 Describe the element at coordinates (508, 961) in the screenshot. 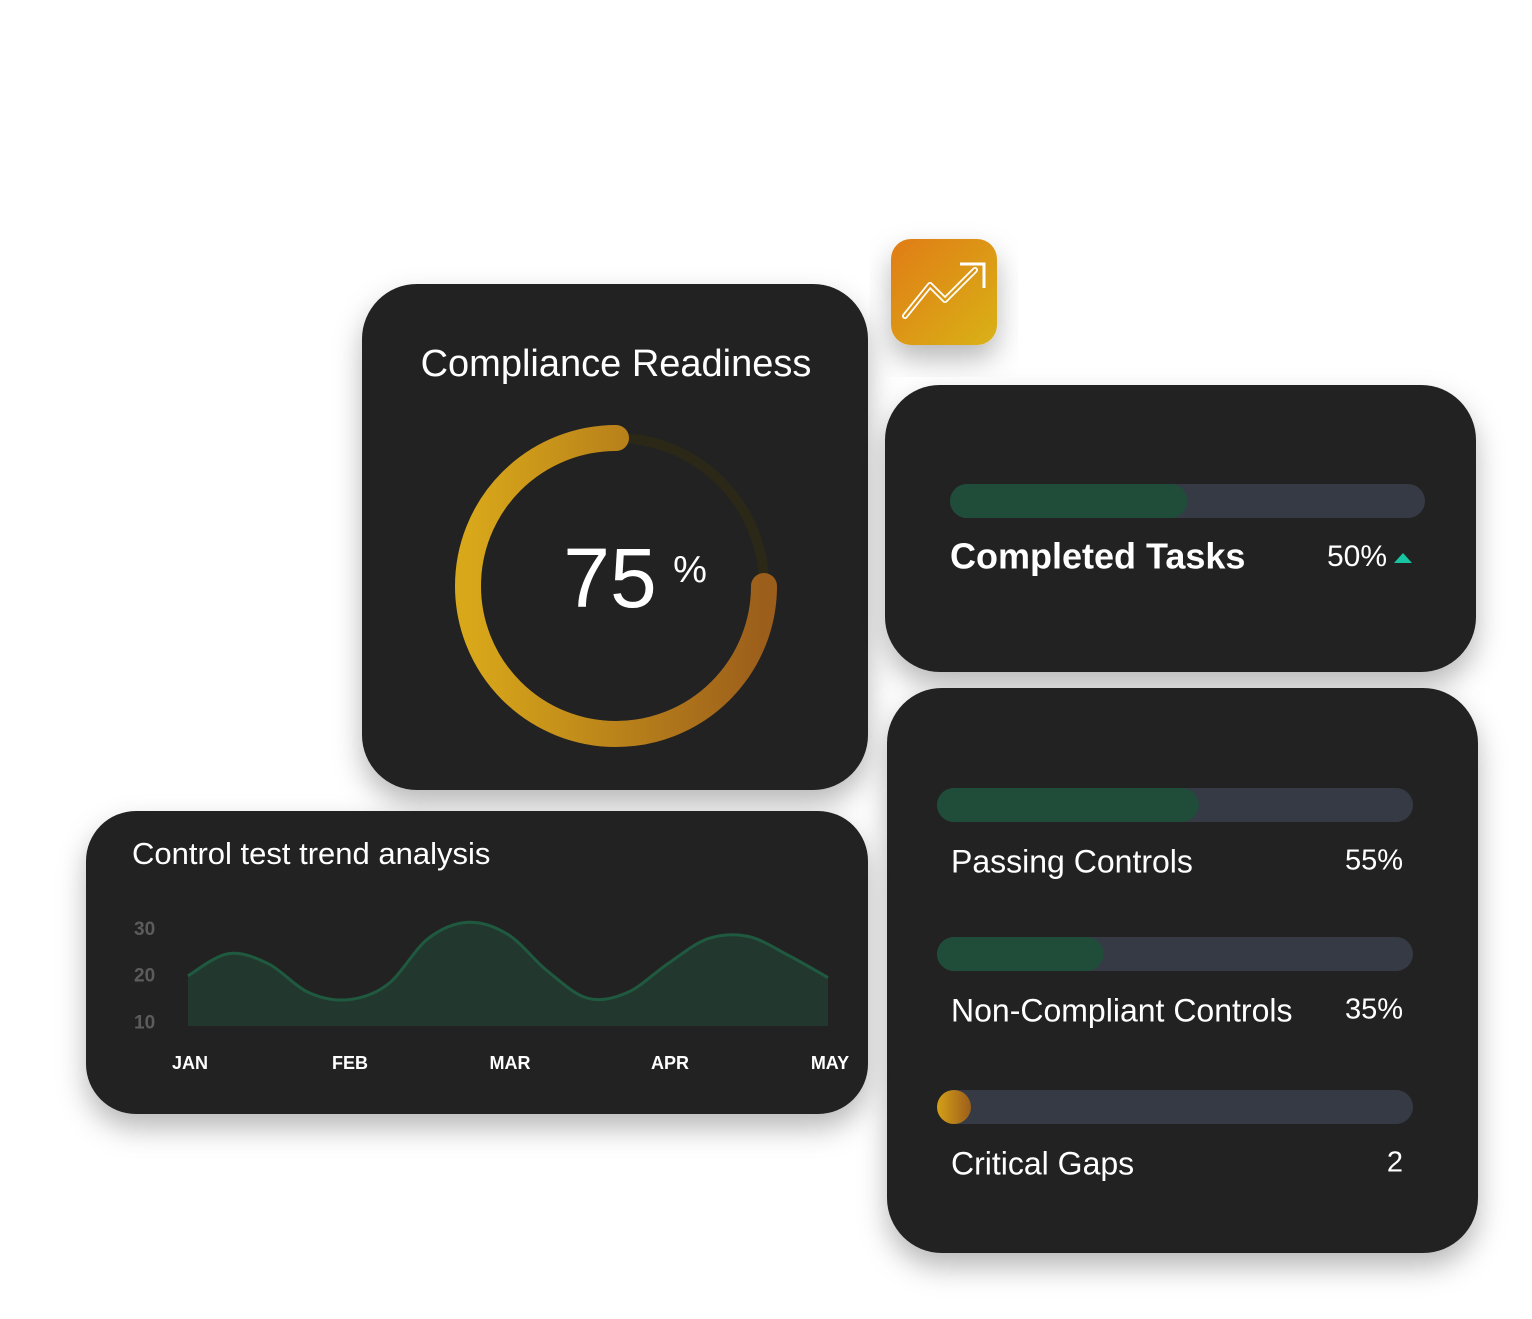

I see `trend-line` at that location.